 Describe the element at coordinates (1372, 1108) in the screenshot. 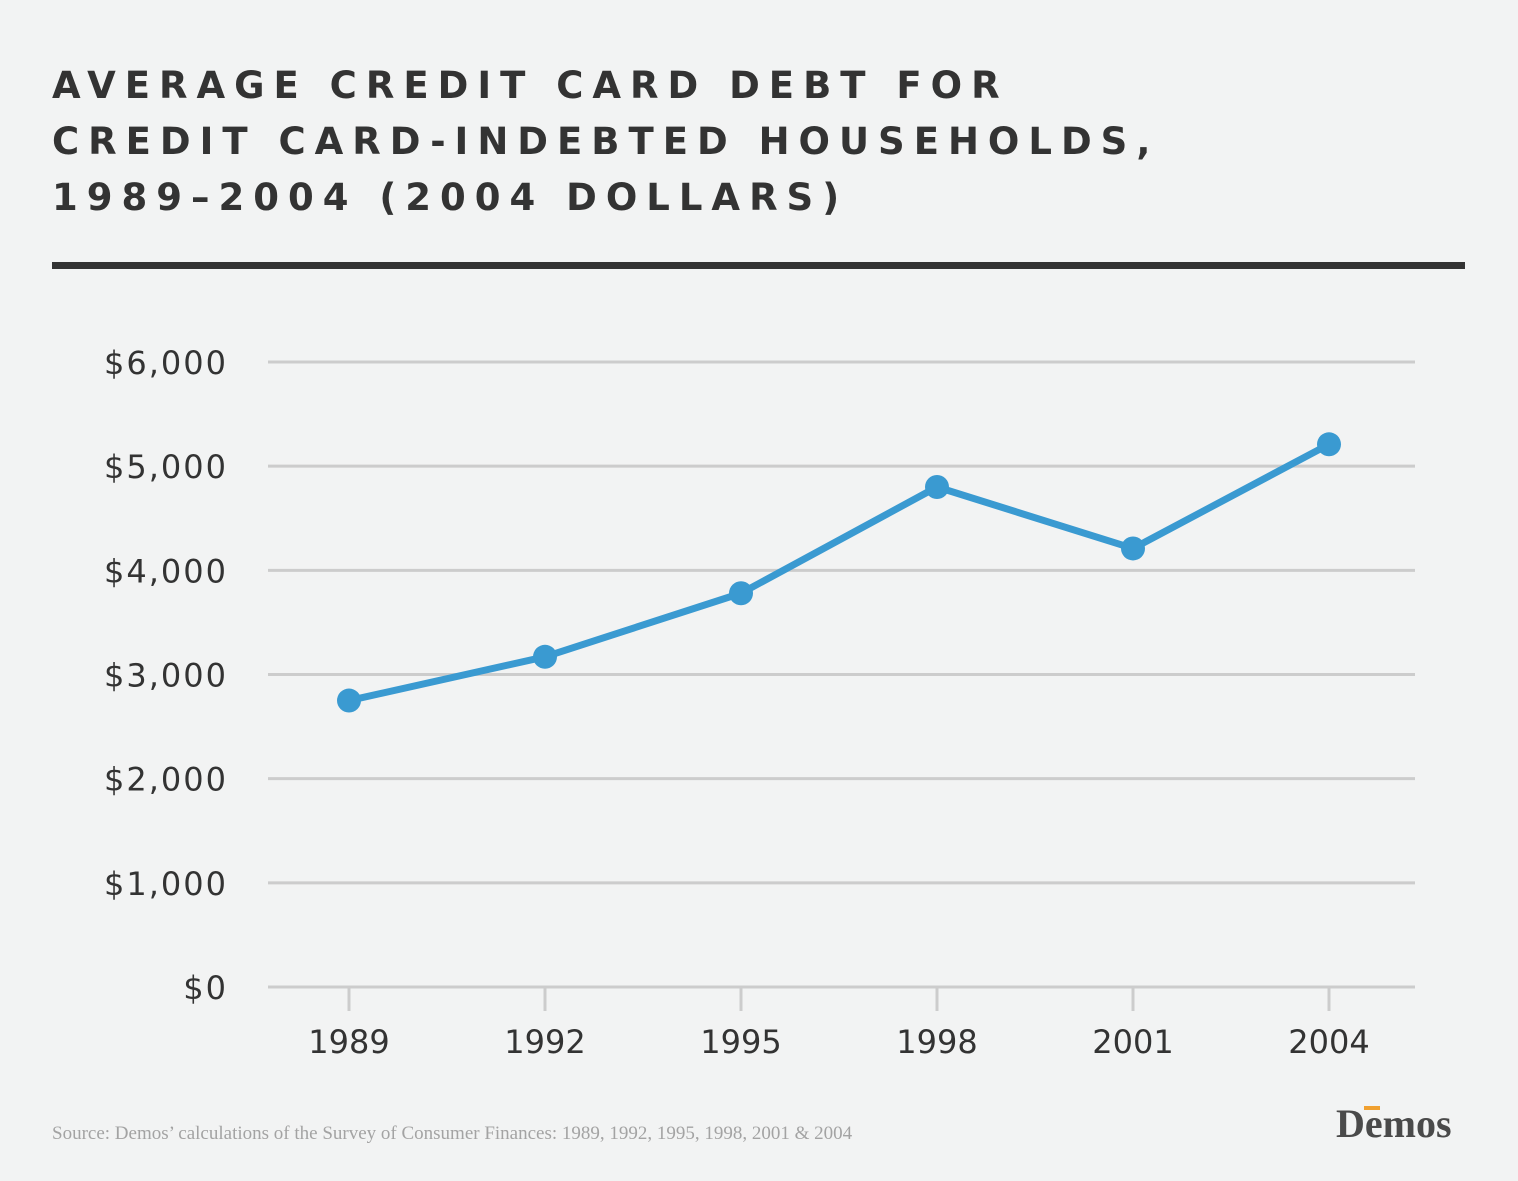

I see `logo-accent-bar` at that location.